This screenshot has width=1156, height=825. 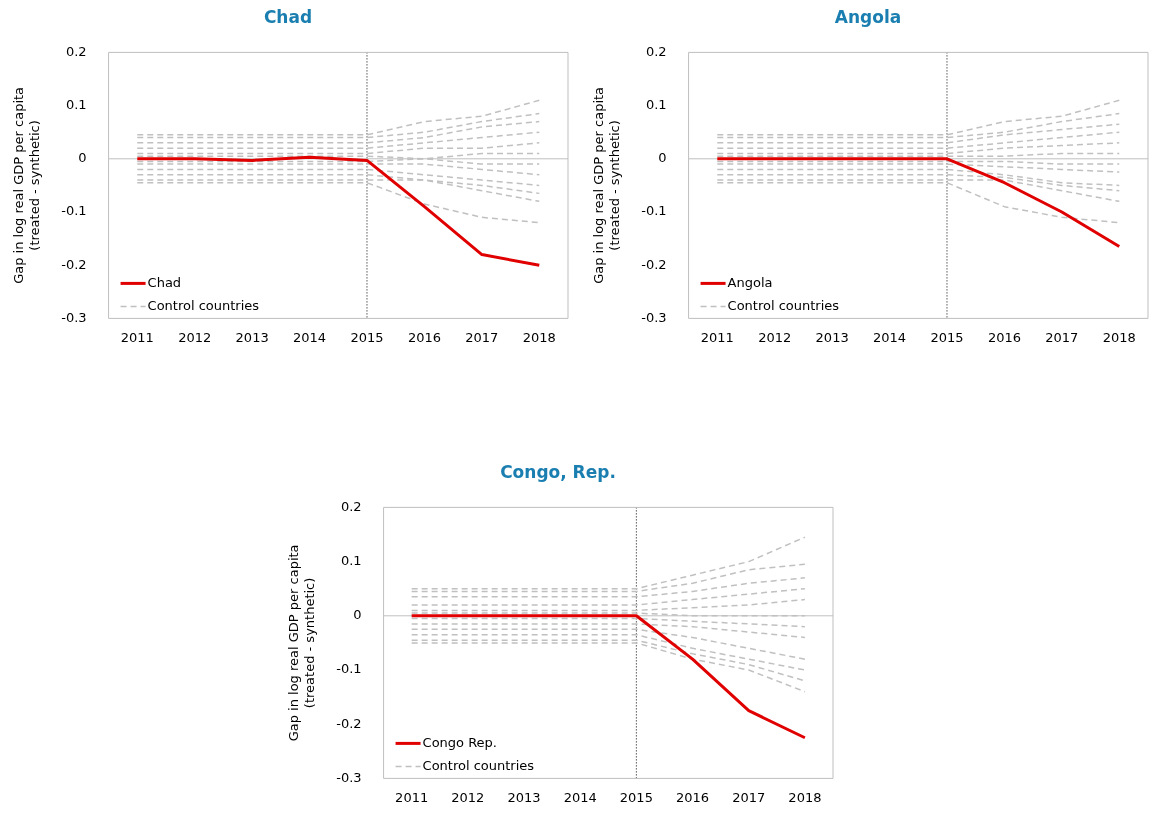 I want to click on legend-label: Angola, so click(x=750, y=282).